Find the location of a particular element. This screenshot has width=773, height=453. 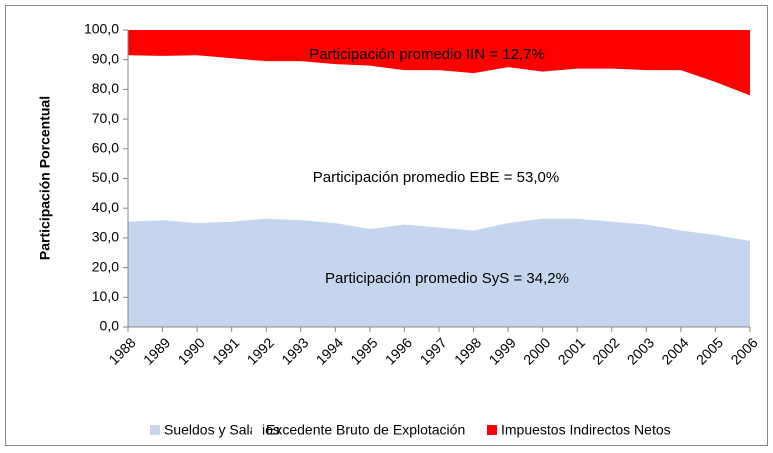

annotation: Participación promedio IIN = 12,7% is located at coordinates (427, 54).